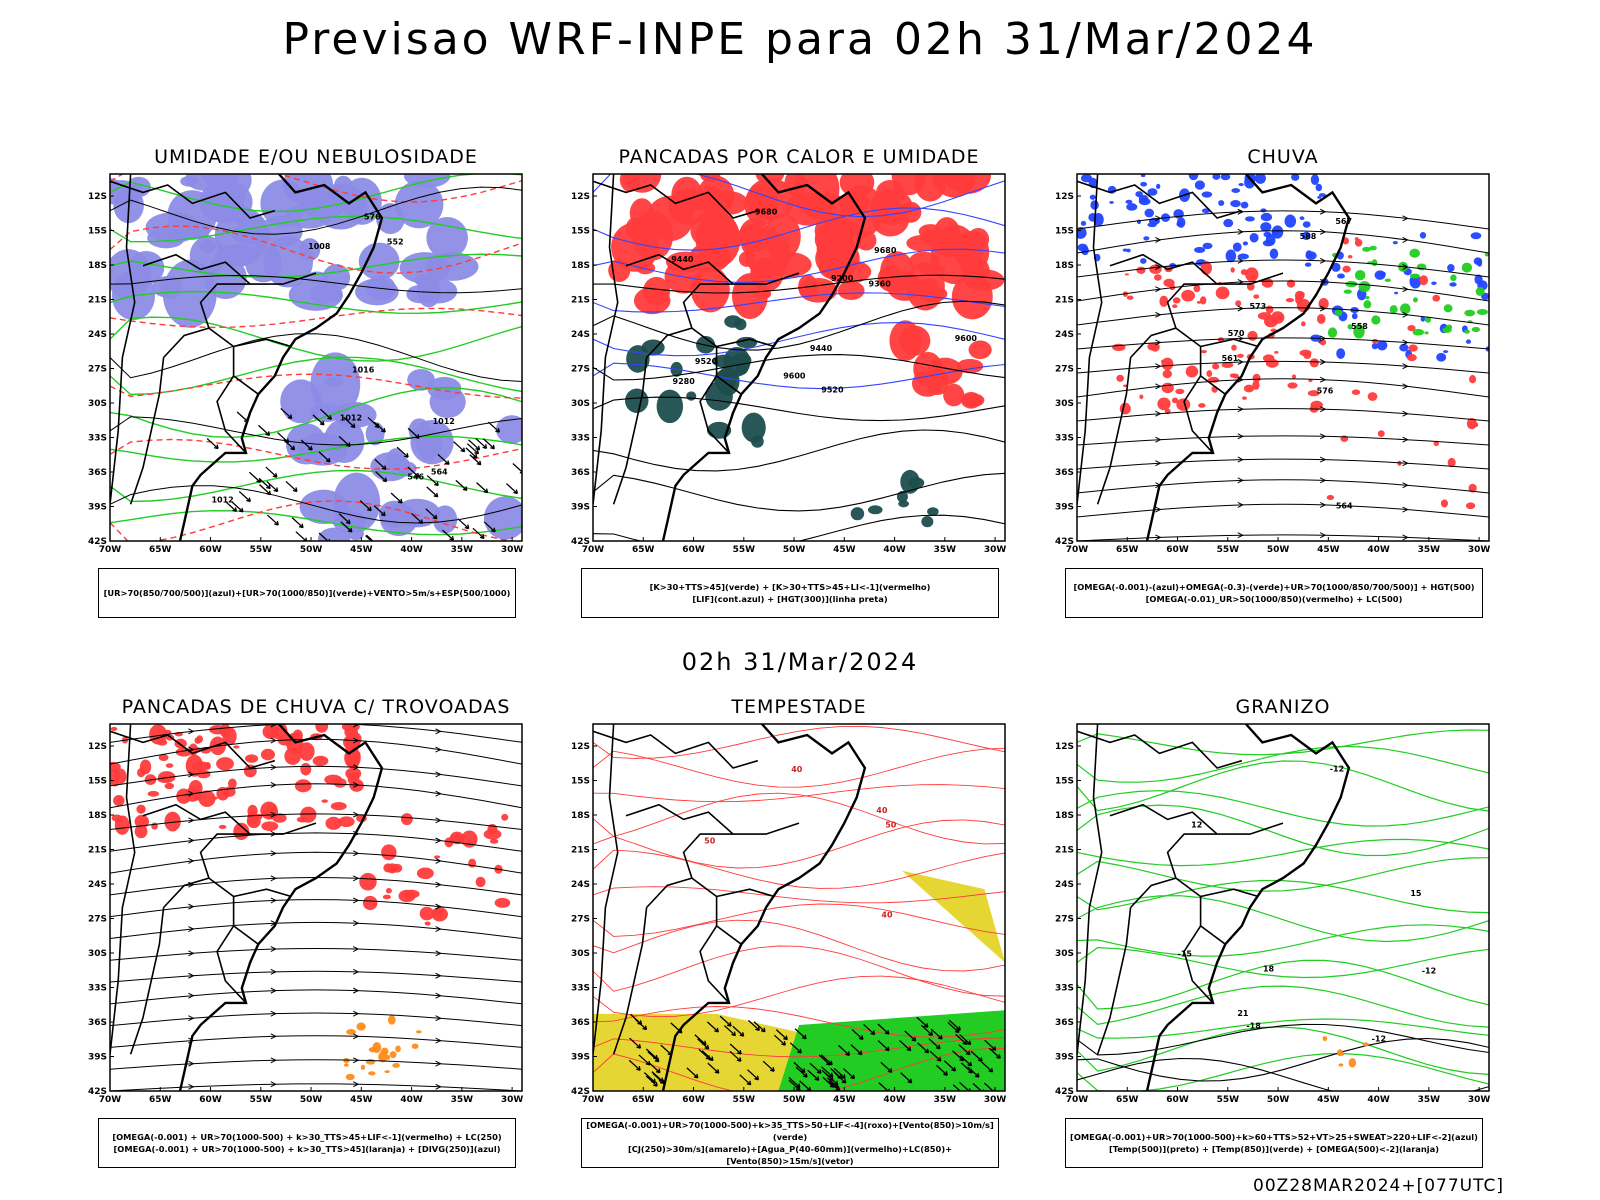 The width and height of the screenshot is (1600, 1200). I want to click on contour-label: 588, so click(1308, 236).